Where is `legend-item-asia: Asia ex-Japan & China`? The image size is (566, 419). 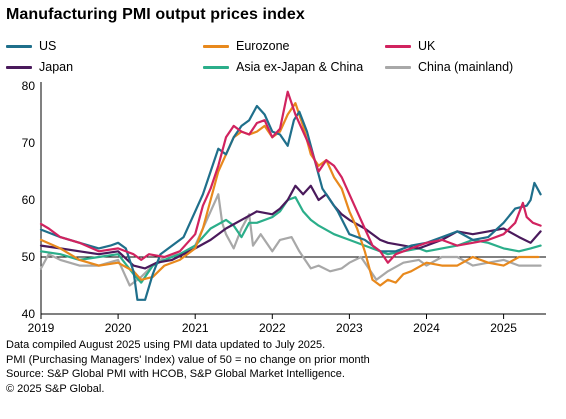 legend-item-asia: Asia ex-Japan & China is located at coordinates (283, 67).